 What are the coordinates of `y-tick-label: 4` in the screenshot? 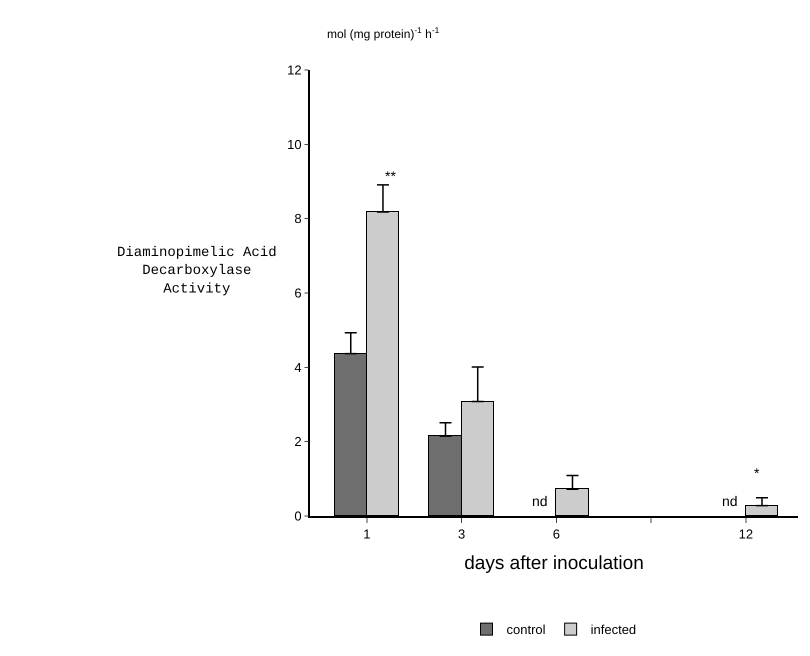 It's located at (298, 367).